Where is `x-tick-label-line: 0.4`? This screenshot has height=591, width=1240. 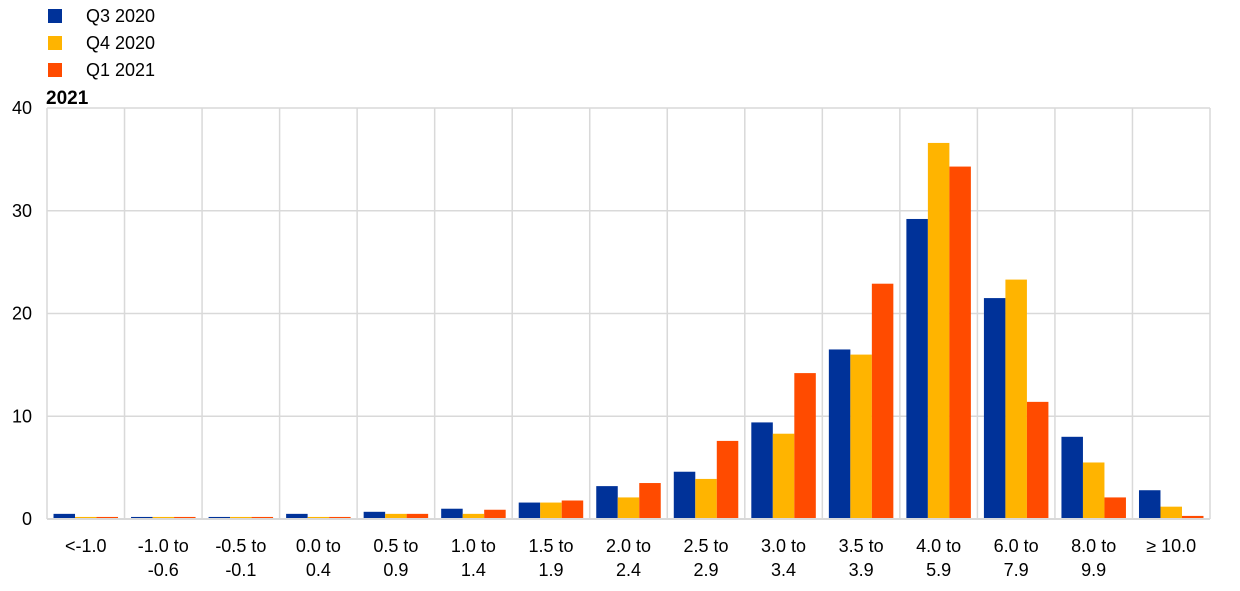 x-tick-label-line: 0.4 is located at coordinates (318, 570).